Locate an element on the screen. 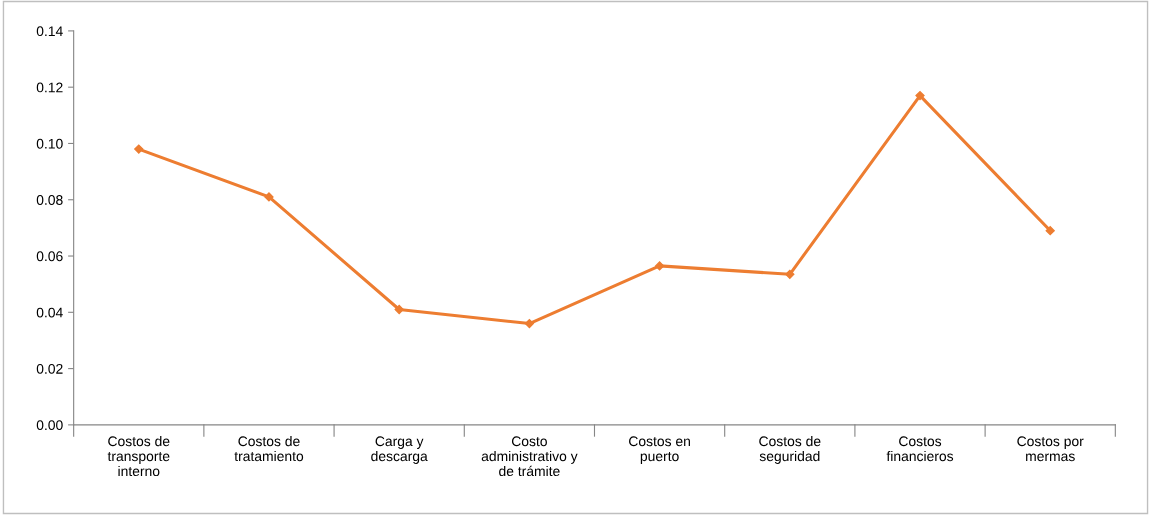 The width and height of the screenshot is (1151, 515). x-tick-label: Costos en puerto is located at coordinates (659, 450).